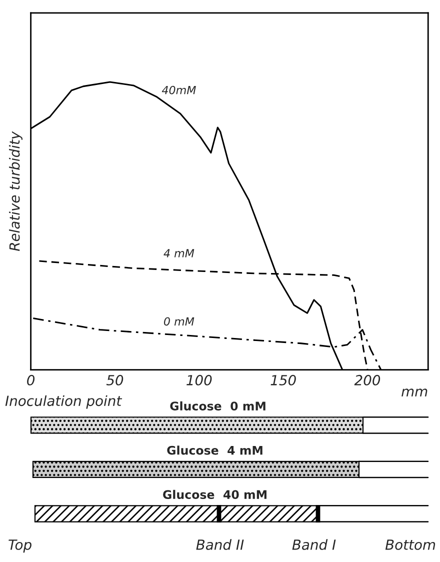  What do you see at coordinates (15, 191) in the screenshot?
I see `y-axis-title: Relative turbidity` at bounding box center [15, 191].